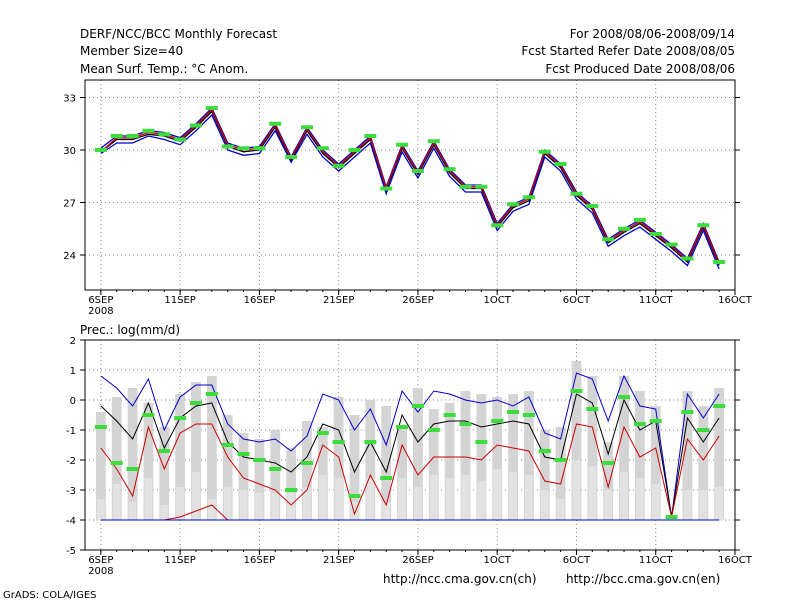 The image size is (800, 600). Describe the element at coordinates (69, 204) in the screenshot. I see `temp-y-tick-label: 27` at that location.